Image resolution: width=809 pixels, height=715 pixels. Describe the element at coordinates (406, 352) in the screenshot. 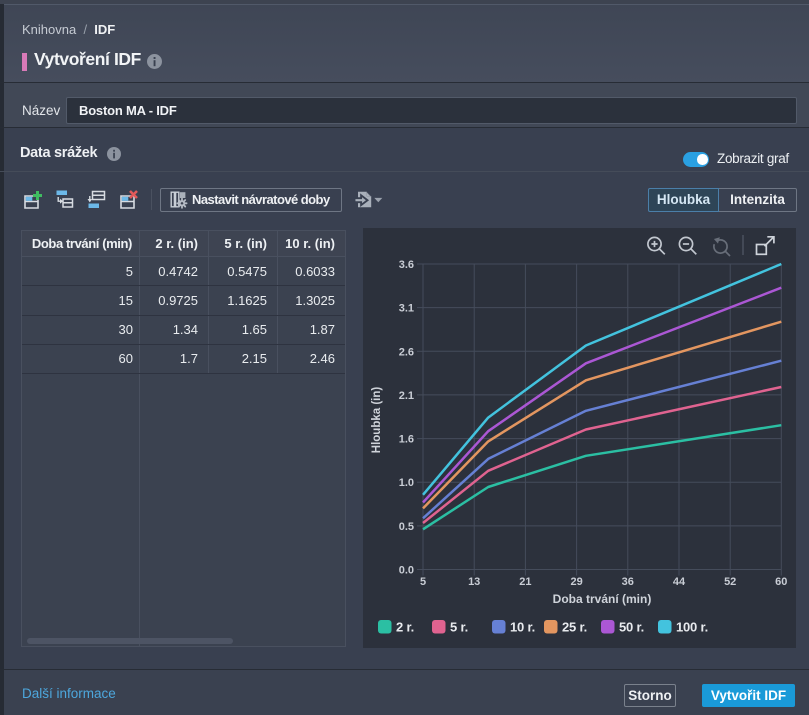

I see `svg-text: 2.6` at that location.